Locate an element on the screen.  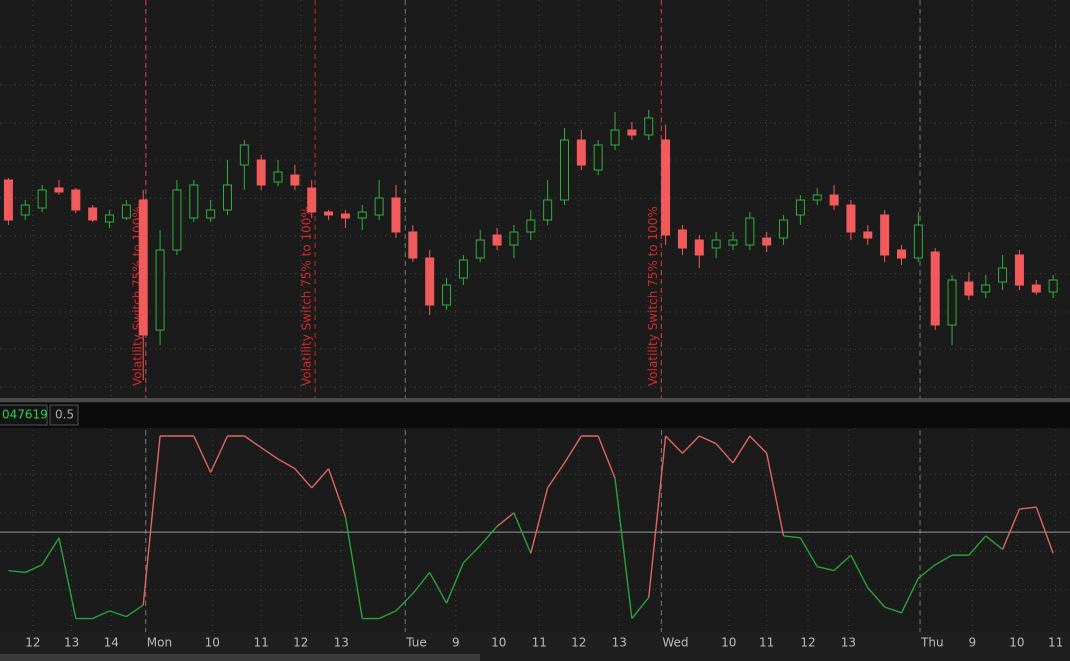
scrollbar is located at coordinates (240, 657).